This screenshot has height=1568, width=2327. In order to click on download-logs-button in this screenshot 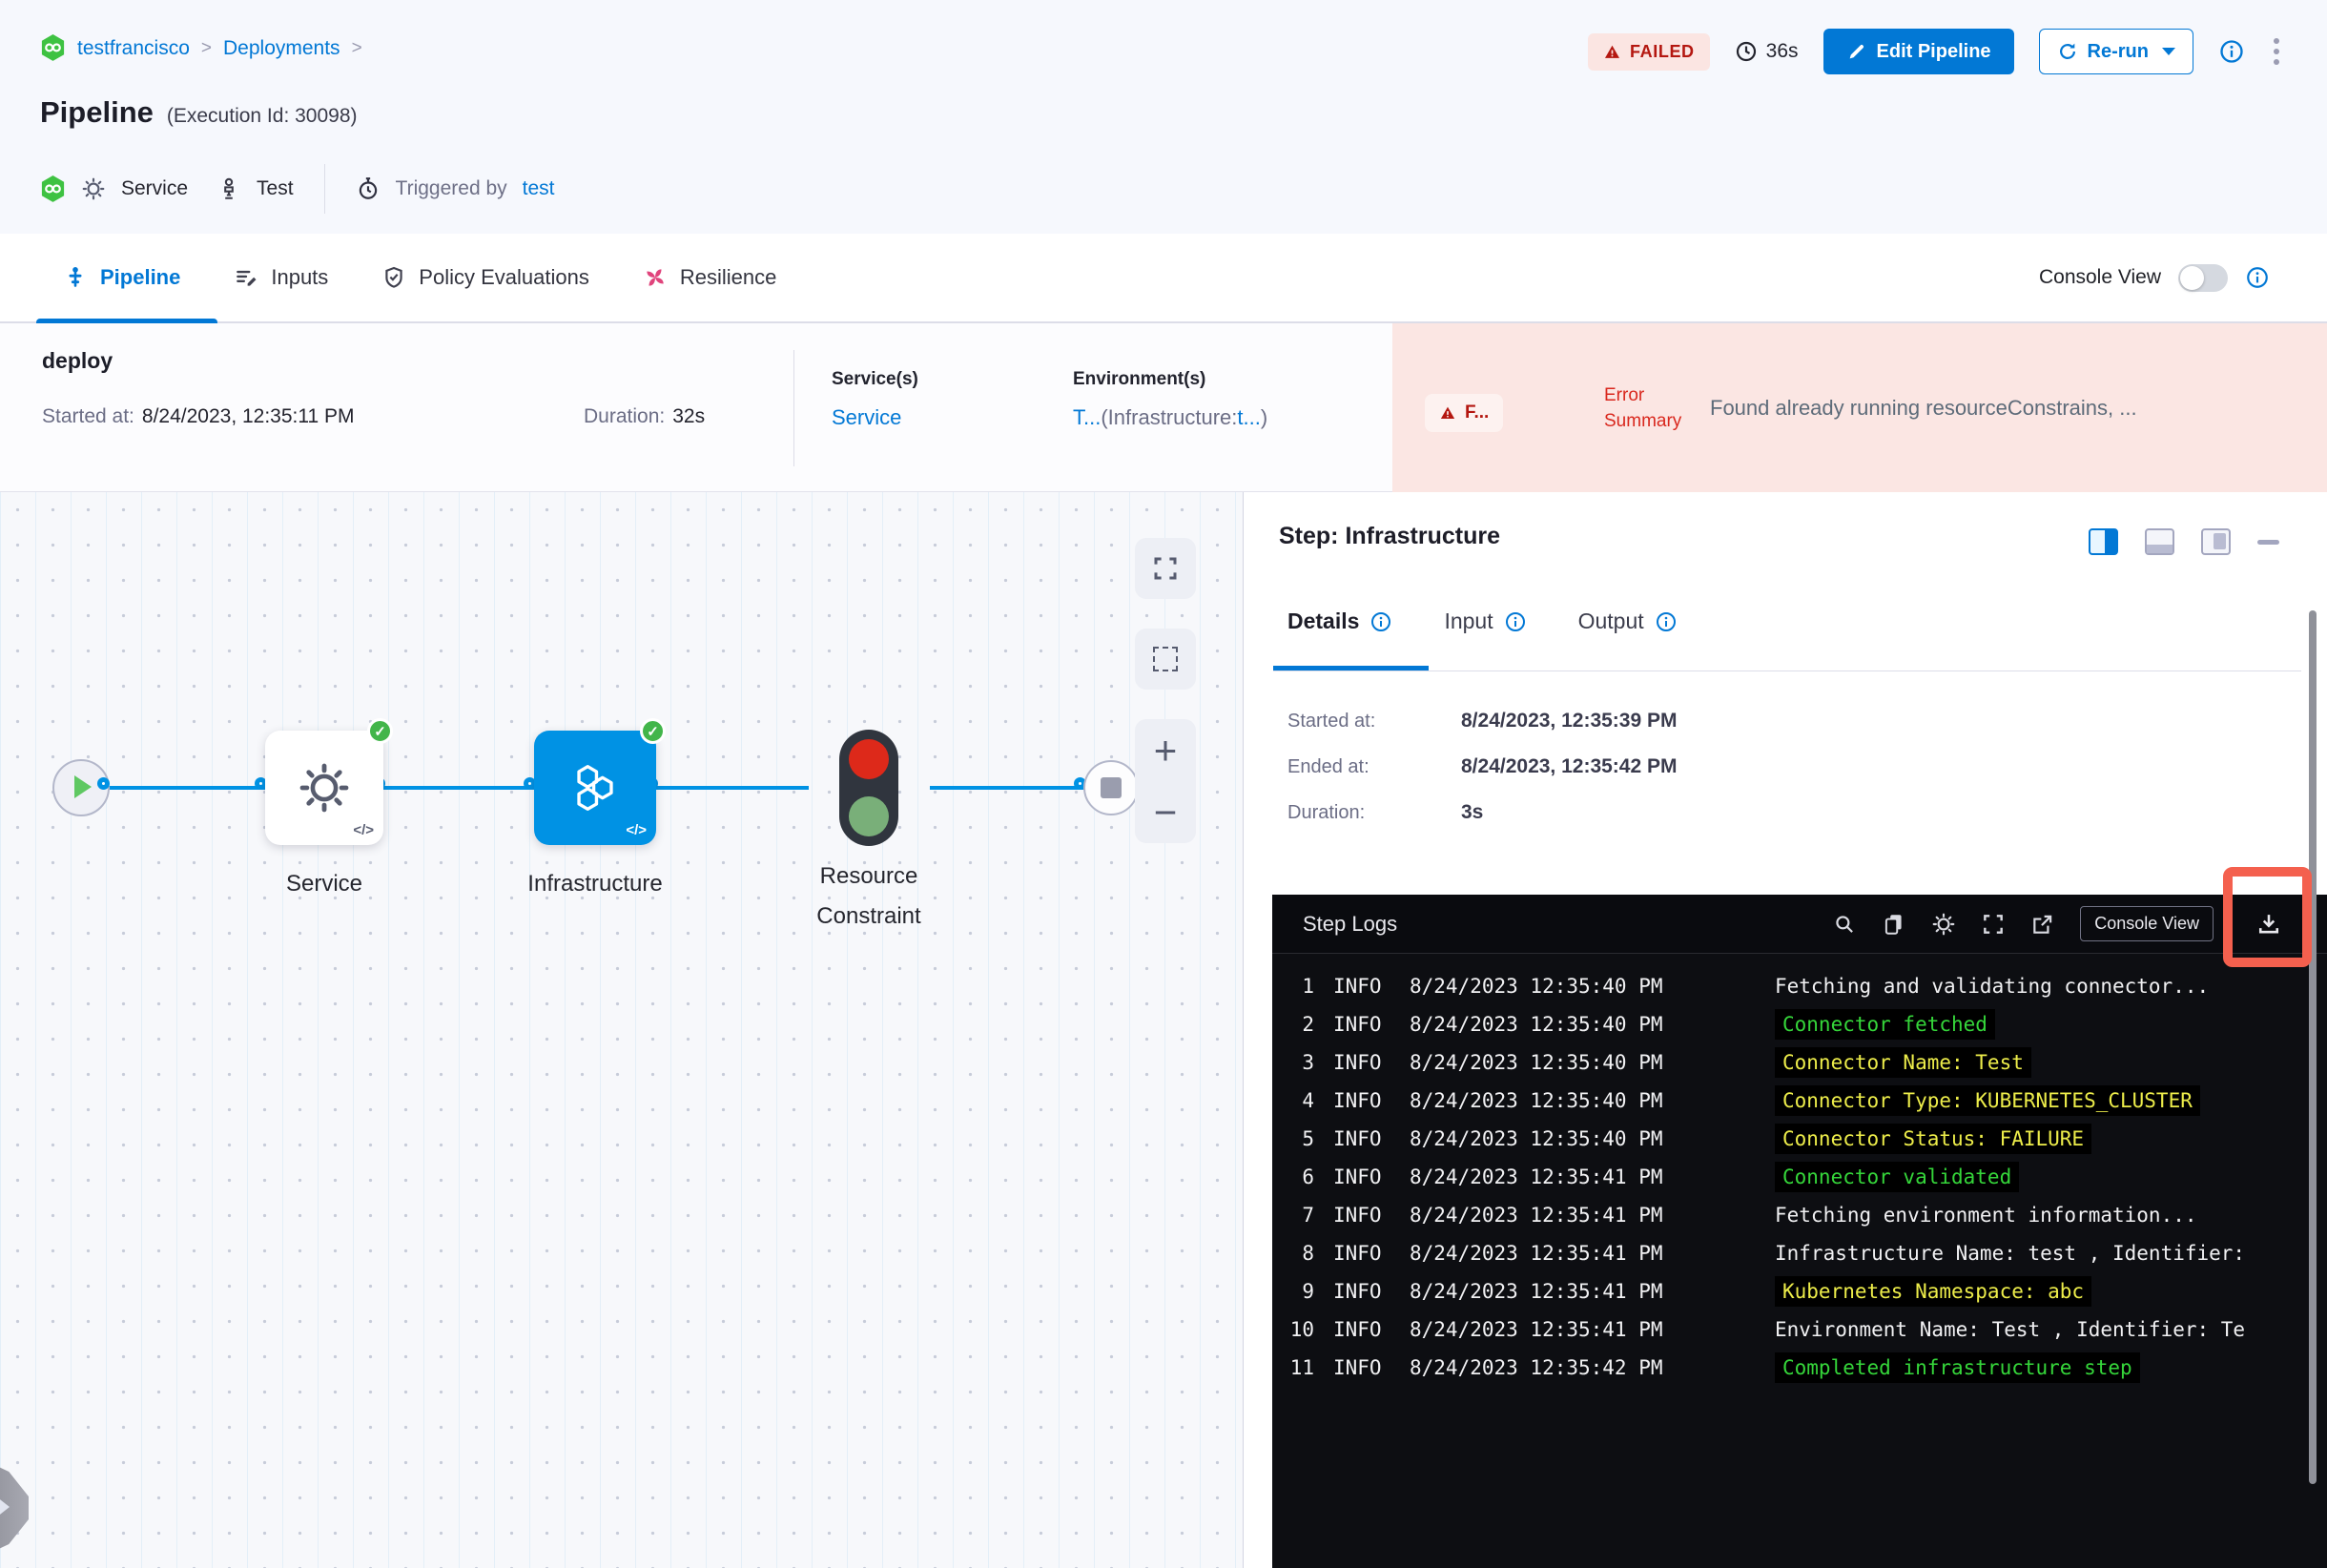, I will do `click(2268, 927)`.